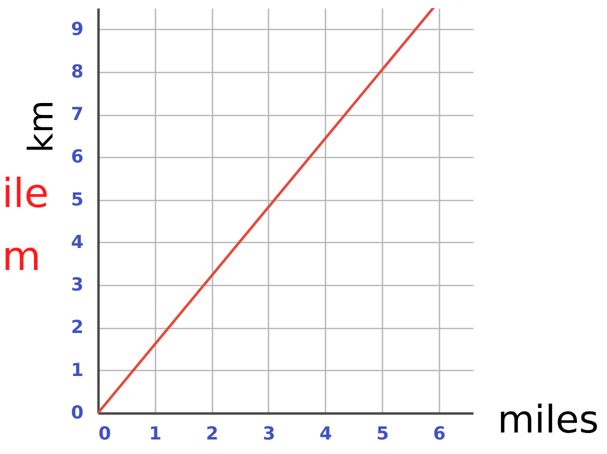 This screenshot has width=607, height=454. I want to click on text: ile, so click(25, 194).